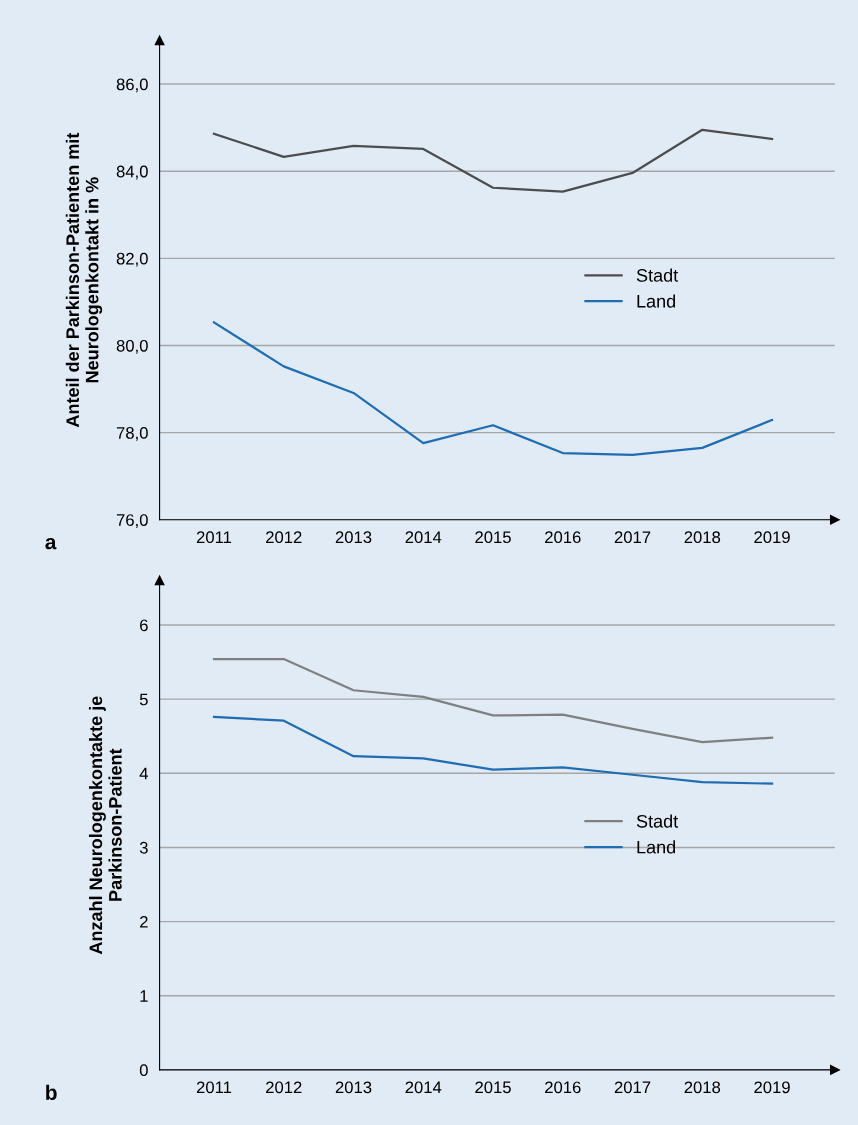 The width and height of the screenshot is (858, 1125). I want to click on y-tick-label: 6, so click(144, 625).